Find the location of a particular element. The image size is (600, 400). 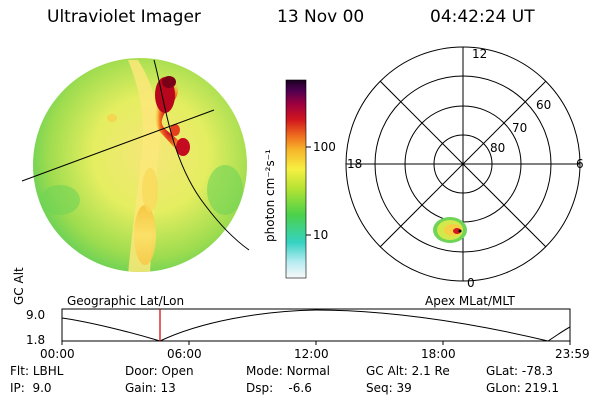

timeline-x-tick: 23:59 is located at coordinates (572, 354).